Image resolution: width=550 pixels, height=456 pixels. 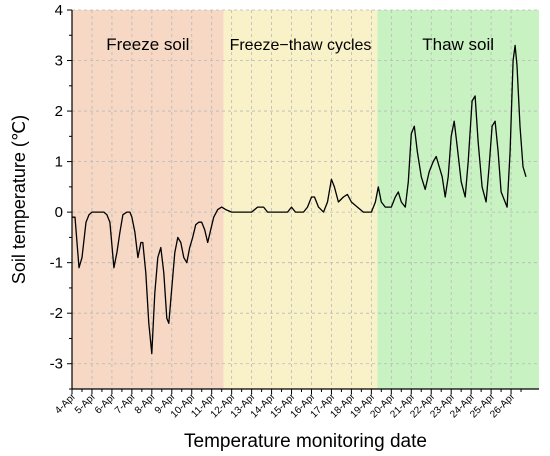 What do you see at coordinates (458, 44) in the screenshot?
I see `region-label-3: Thaw soil` at bounding box center [458, 44].